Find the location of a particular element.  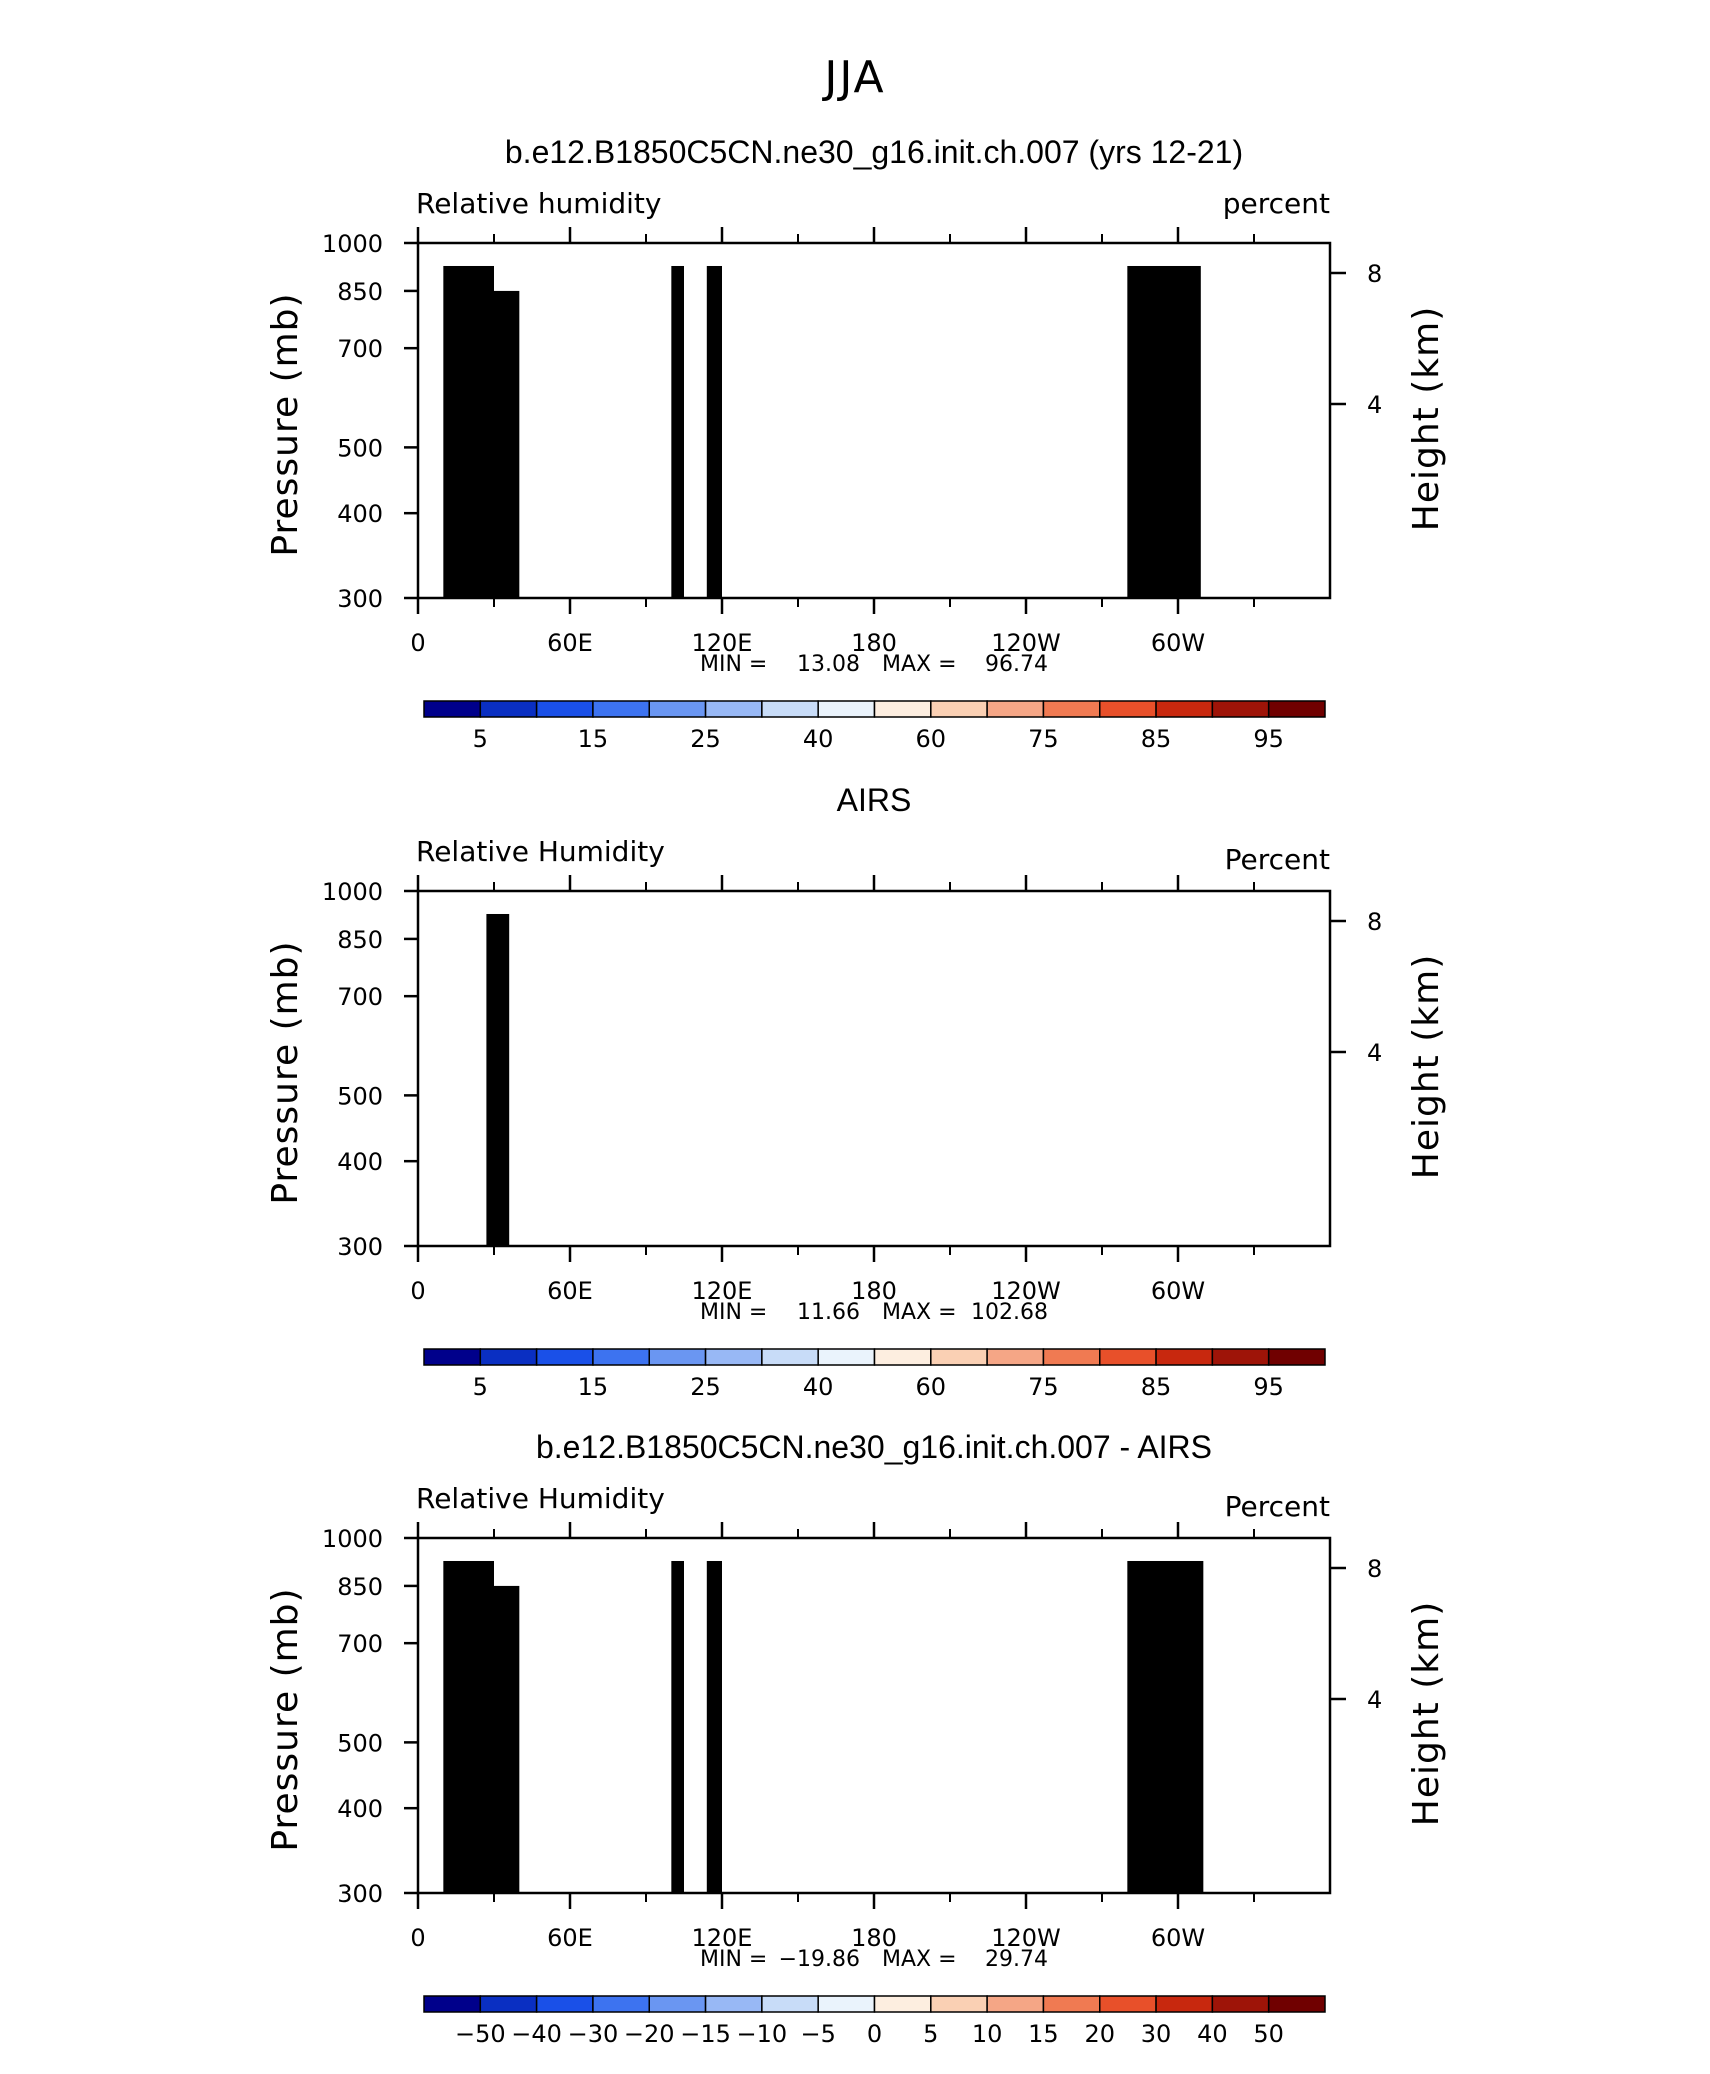

variable-label: Relative humidity is located at coordinates (538, 203).